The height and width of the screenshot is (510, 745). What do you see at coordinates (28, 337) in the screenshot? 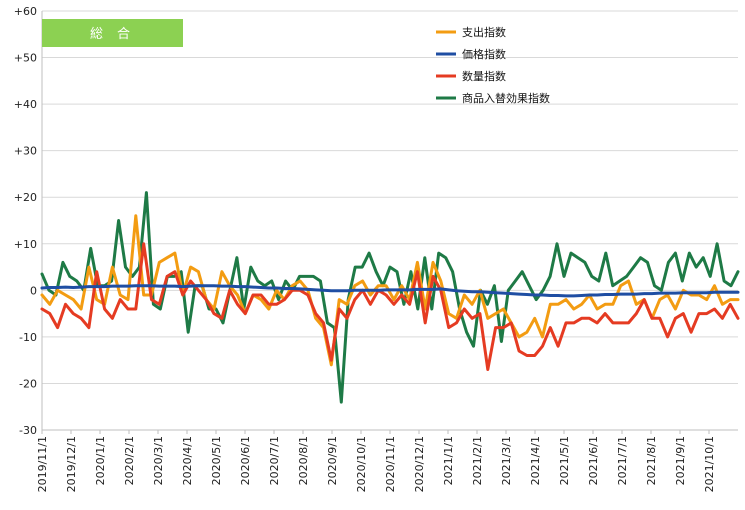
I see `y-tick-label: -10` at bounding box center [28, 337].